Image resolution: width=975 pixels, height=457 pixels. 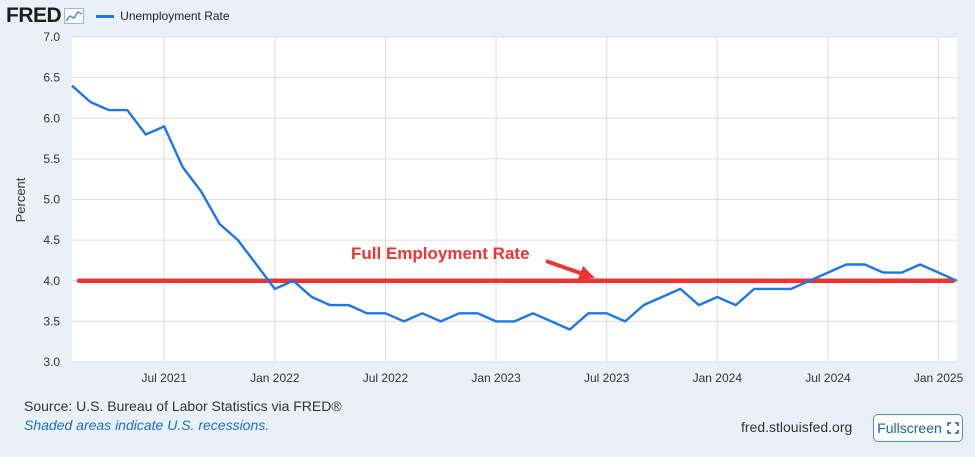 What do you see at coordinates (51, 118) in the screenshot?
I see `y-tick-label: 6.0` at bounding box center [51, 118].